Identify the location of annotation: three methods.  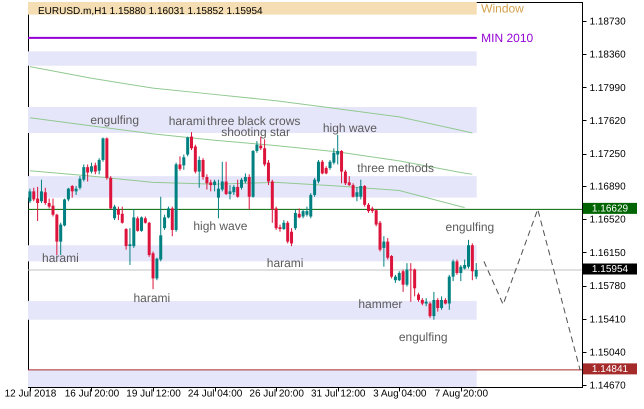
(395, 168).